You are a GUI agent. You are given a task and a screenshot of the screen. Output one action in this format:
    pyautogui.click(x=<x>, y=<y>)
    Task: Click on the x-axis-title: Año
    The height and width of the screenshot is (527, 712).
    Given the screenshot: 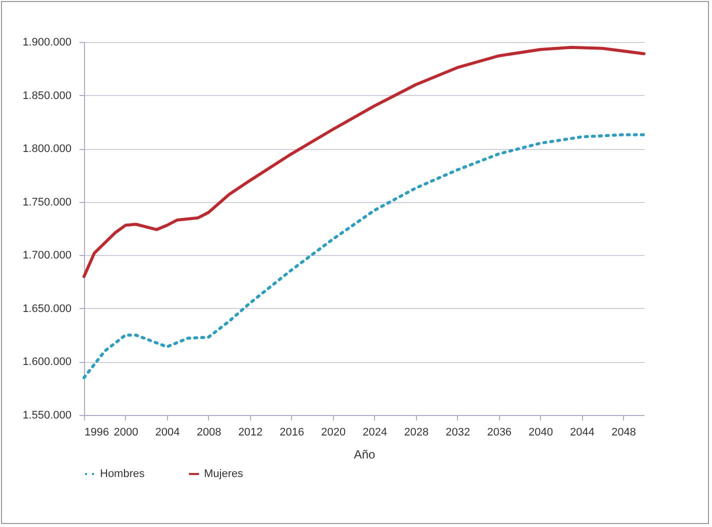 What is the action you would take?
    pyautogui.click(x=365, y=455)
    